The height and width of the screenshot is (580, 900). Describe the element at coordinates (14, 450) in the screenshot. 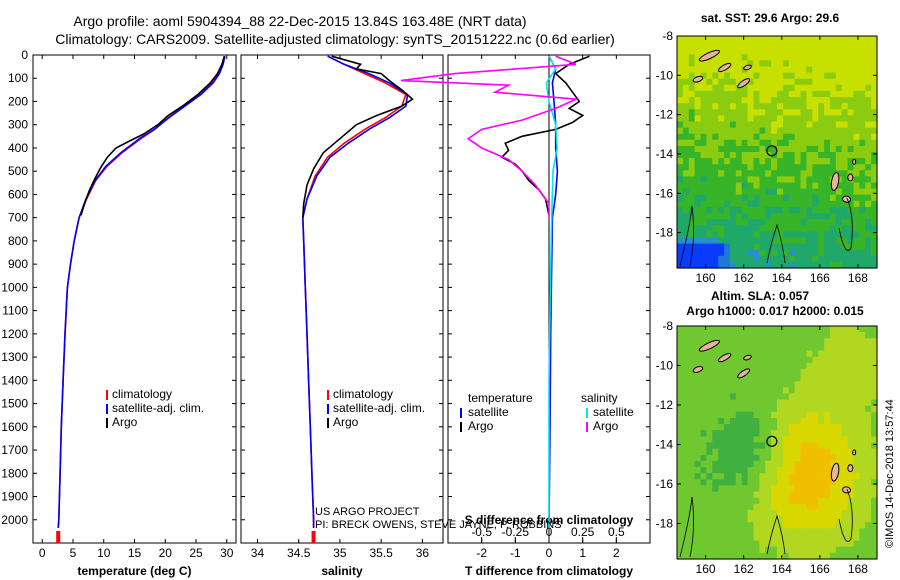

I see `depth-tick-label: 1700` at that location.